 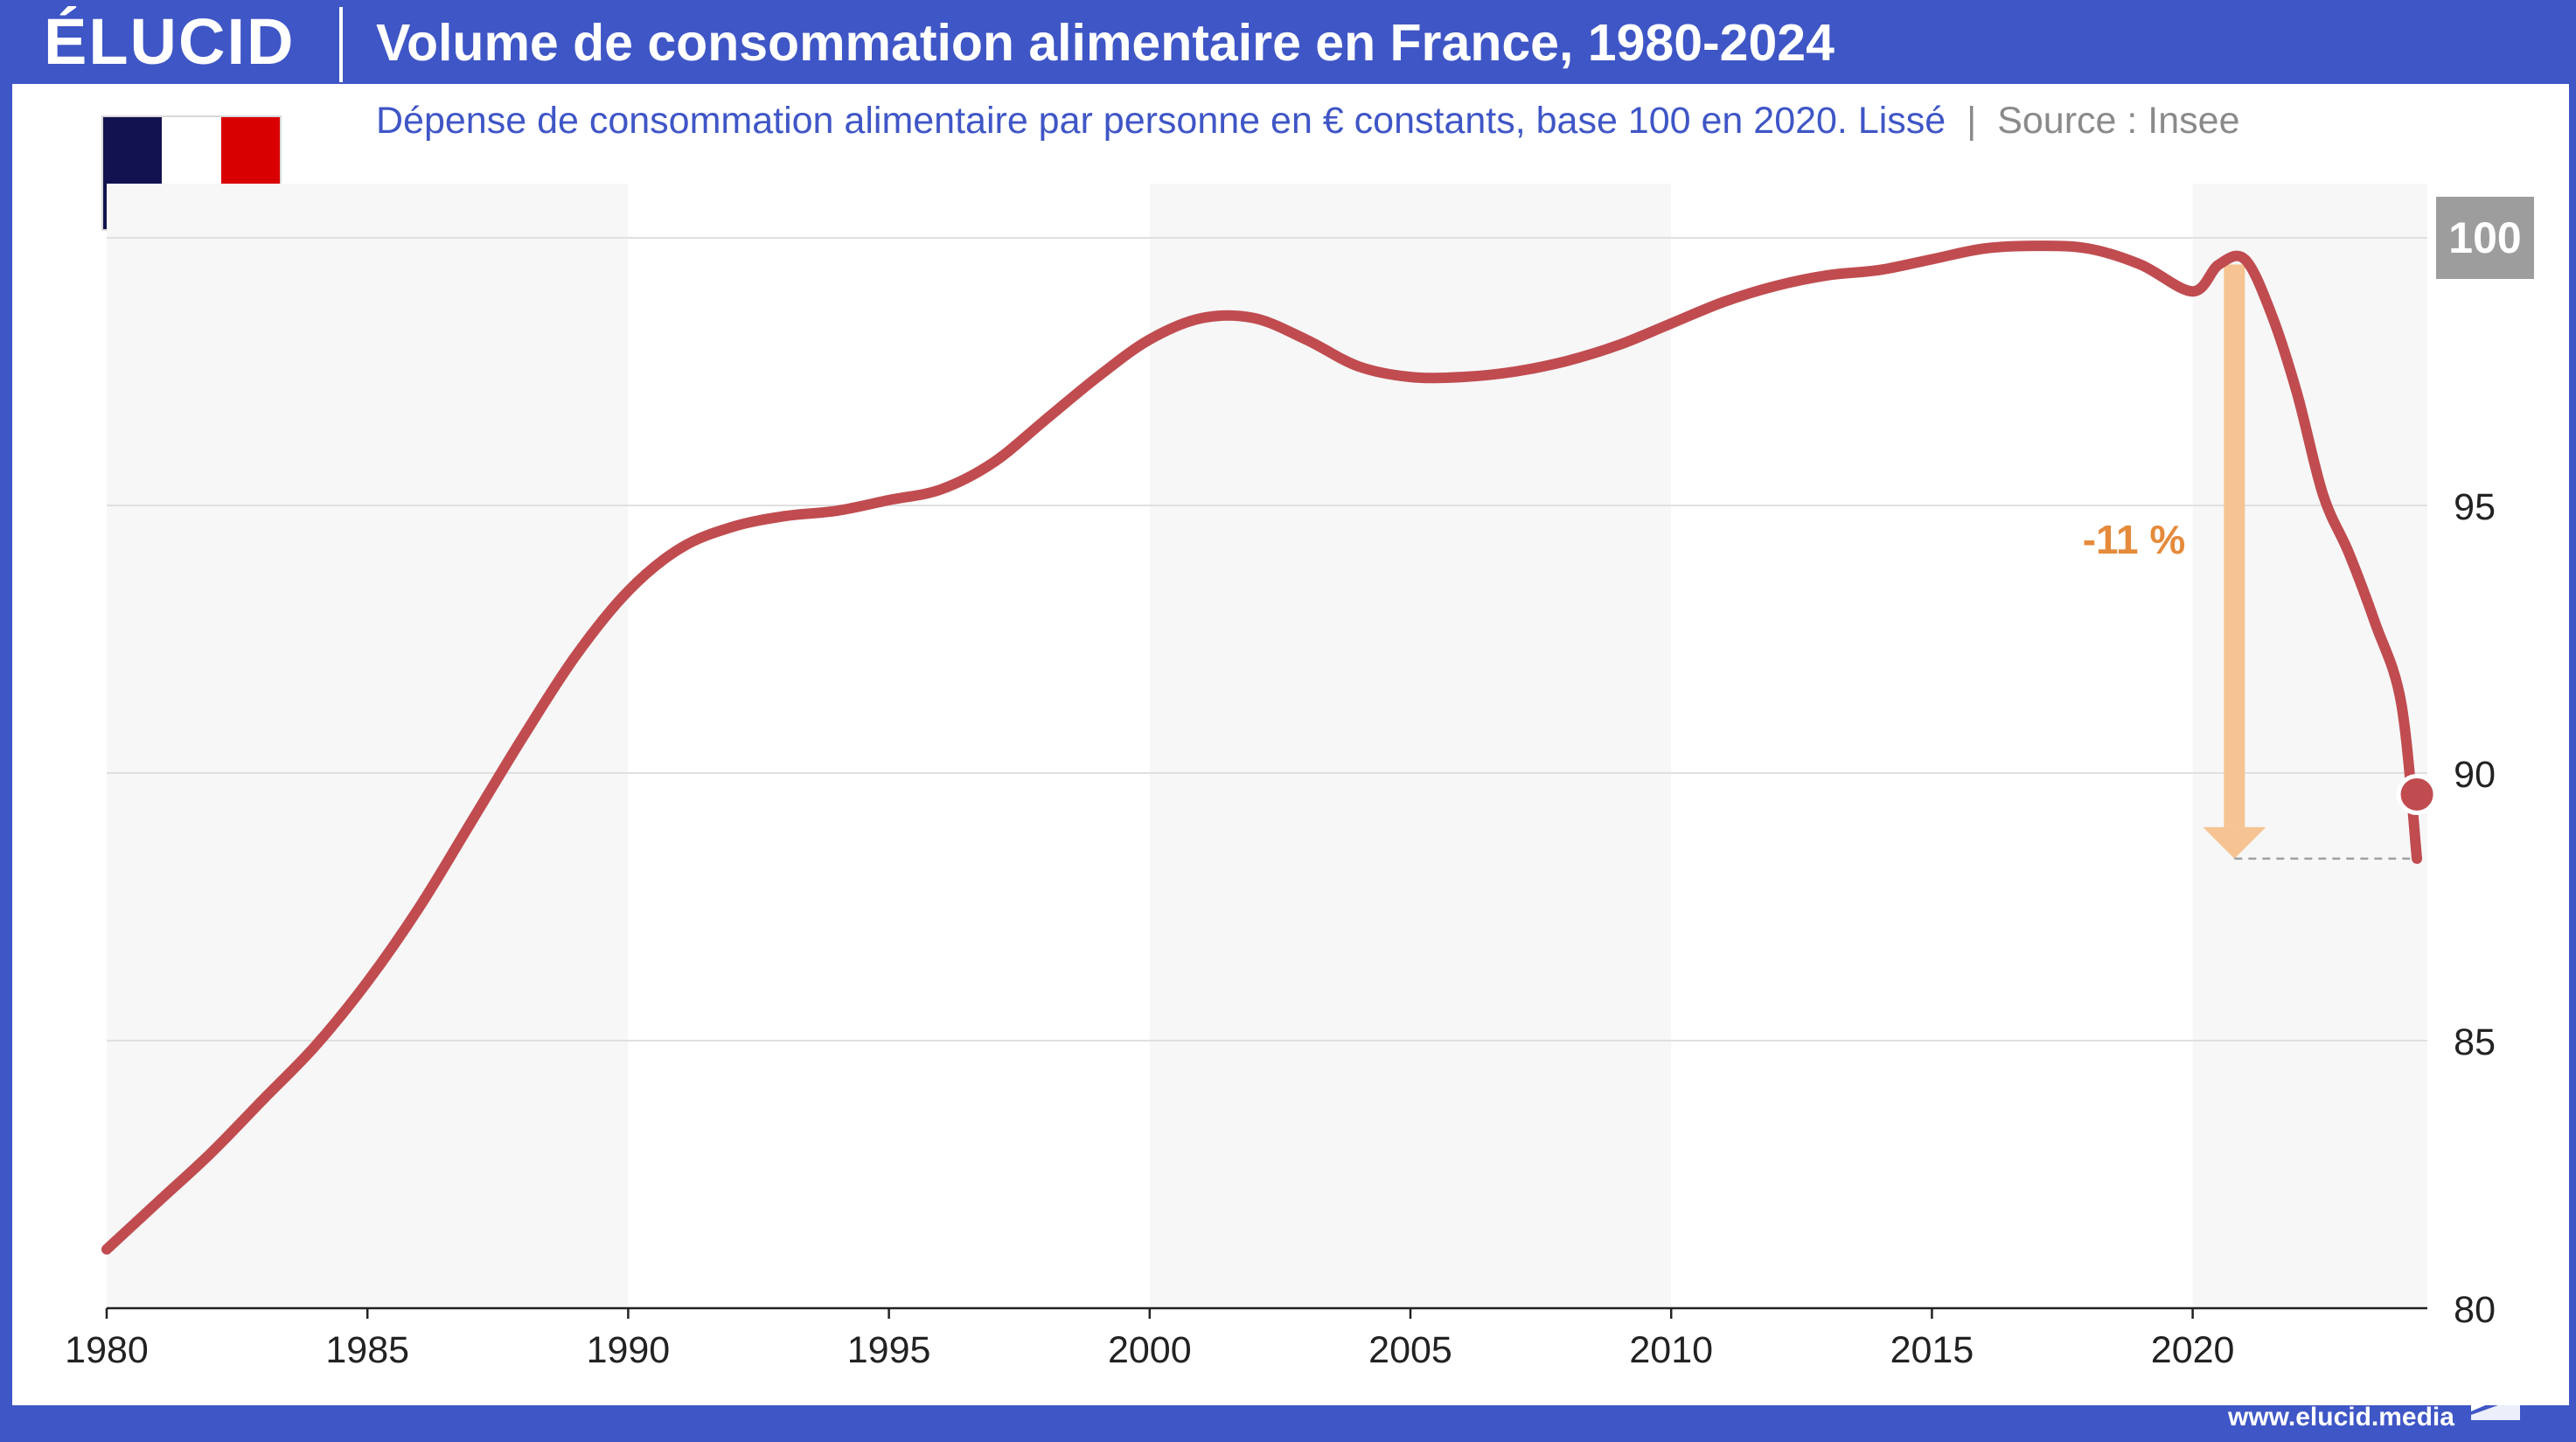 I want to click on series-end-marker, so click(x=2417, y=794).